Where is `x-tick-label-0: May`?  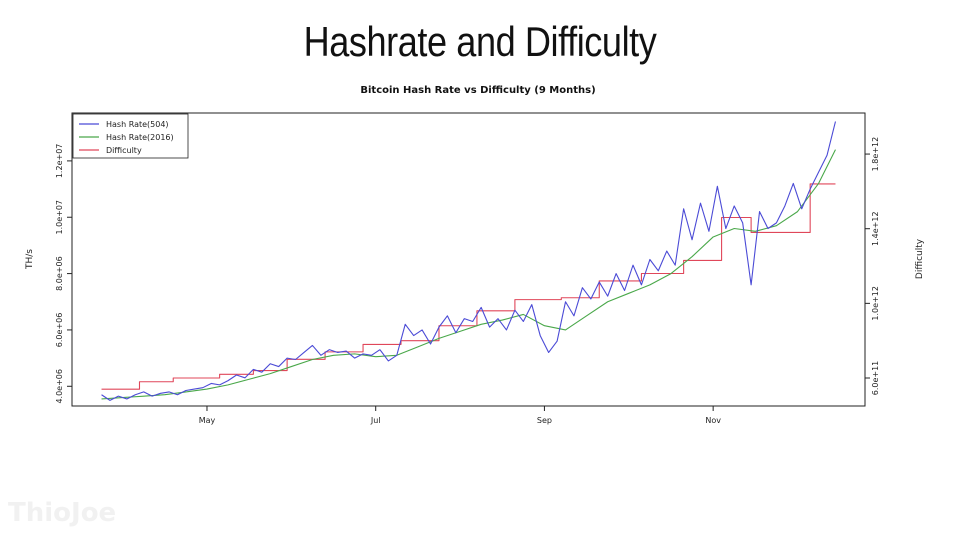 x-tick-label-0: May is located at coordinates (207, 420).